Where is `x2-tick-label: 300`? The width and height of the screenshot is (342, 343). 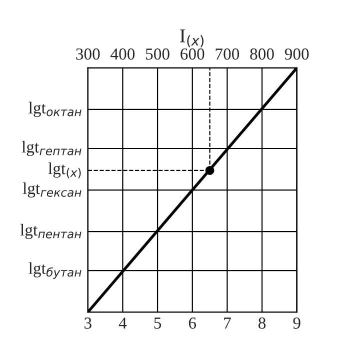
x2-tick-label: 300 is located at coordinates (88, 54).